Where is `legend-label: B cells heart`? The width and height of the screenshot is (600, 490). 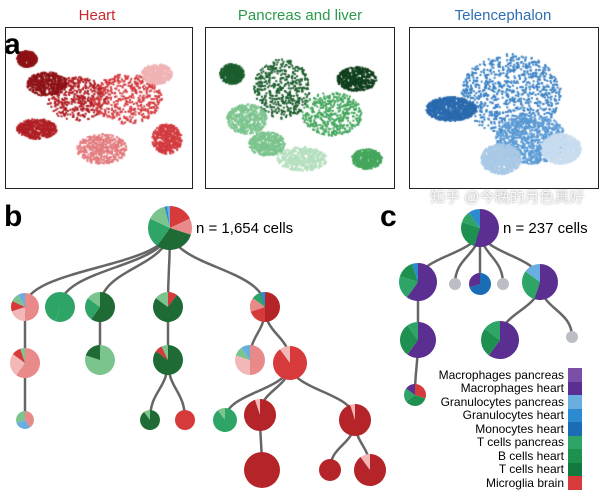 legend-label: B cells heart is located at coordinates (530, 455).